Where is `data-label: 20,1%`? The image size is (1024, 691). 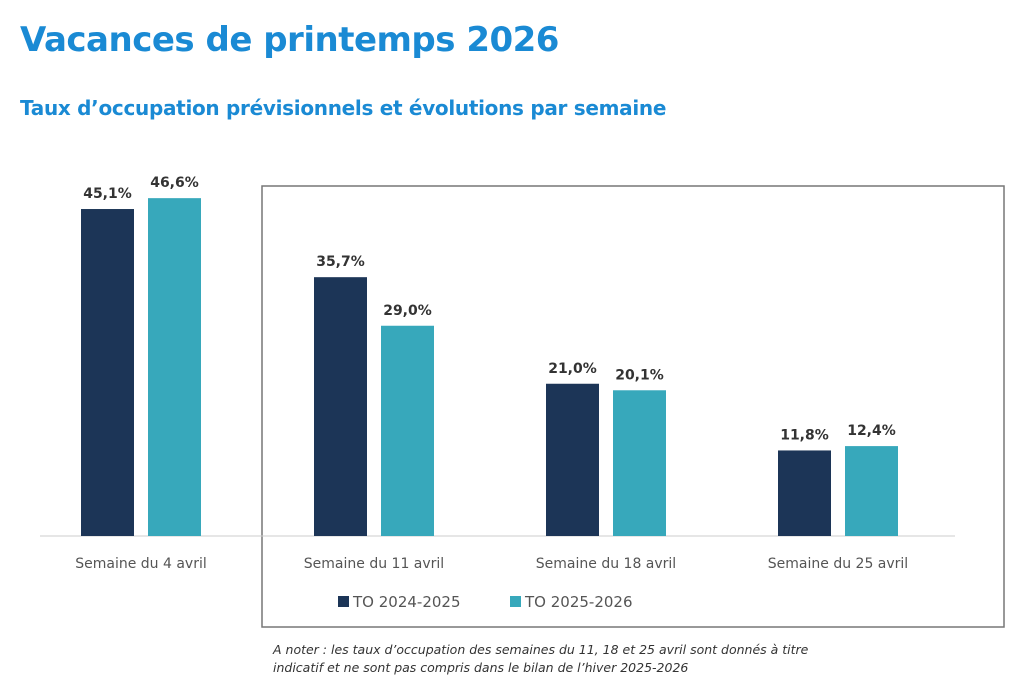
data-label: 20,1% is located at coordinates (639, 375).